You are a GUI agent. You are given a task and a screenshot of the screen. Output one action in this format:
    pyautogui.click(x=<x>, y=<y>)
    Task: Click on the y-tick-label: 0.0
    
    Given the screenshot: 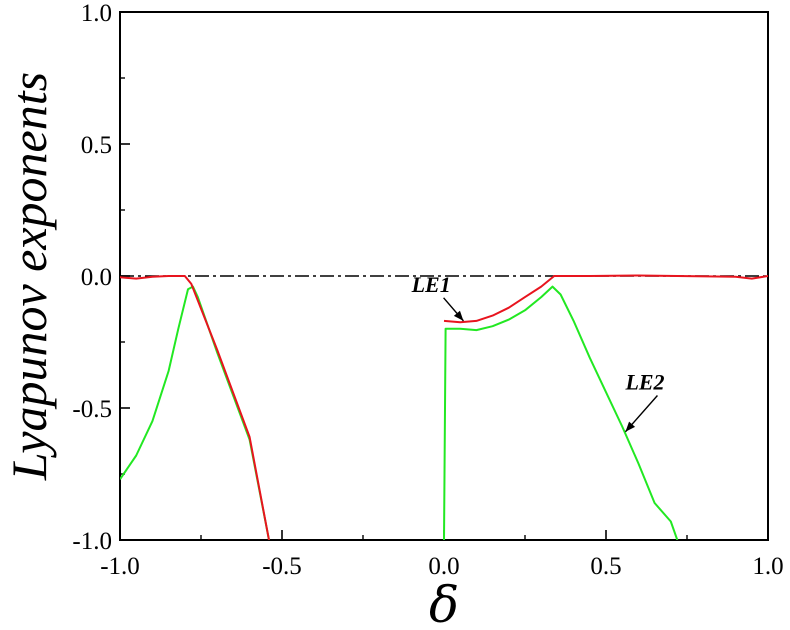 What is the action you would take?
    pyautogui.click(x=96, y=277)
    